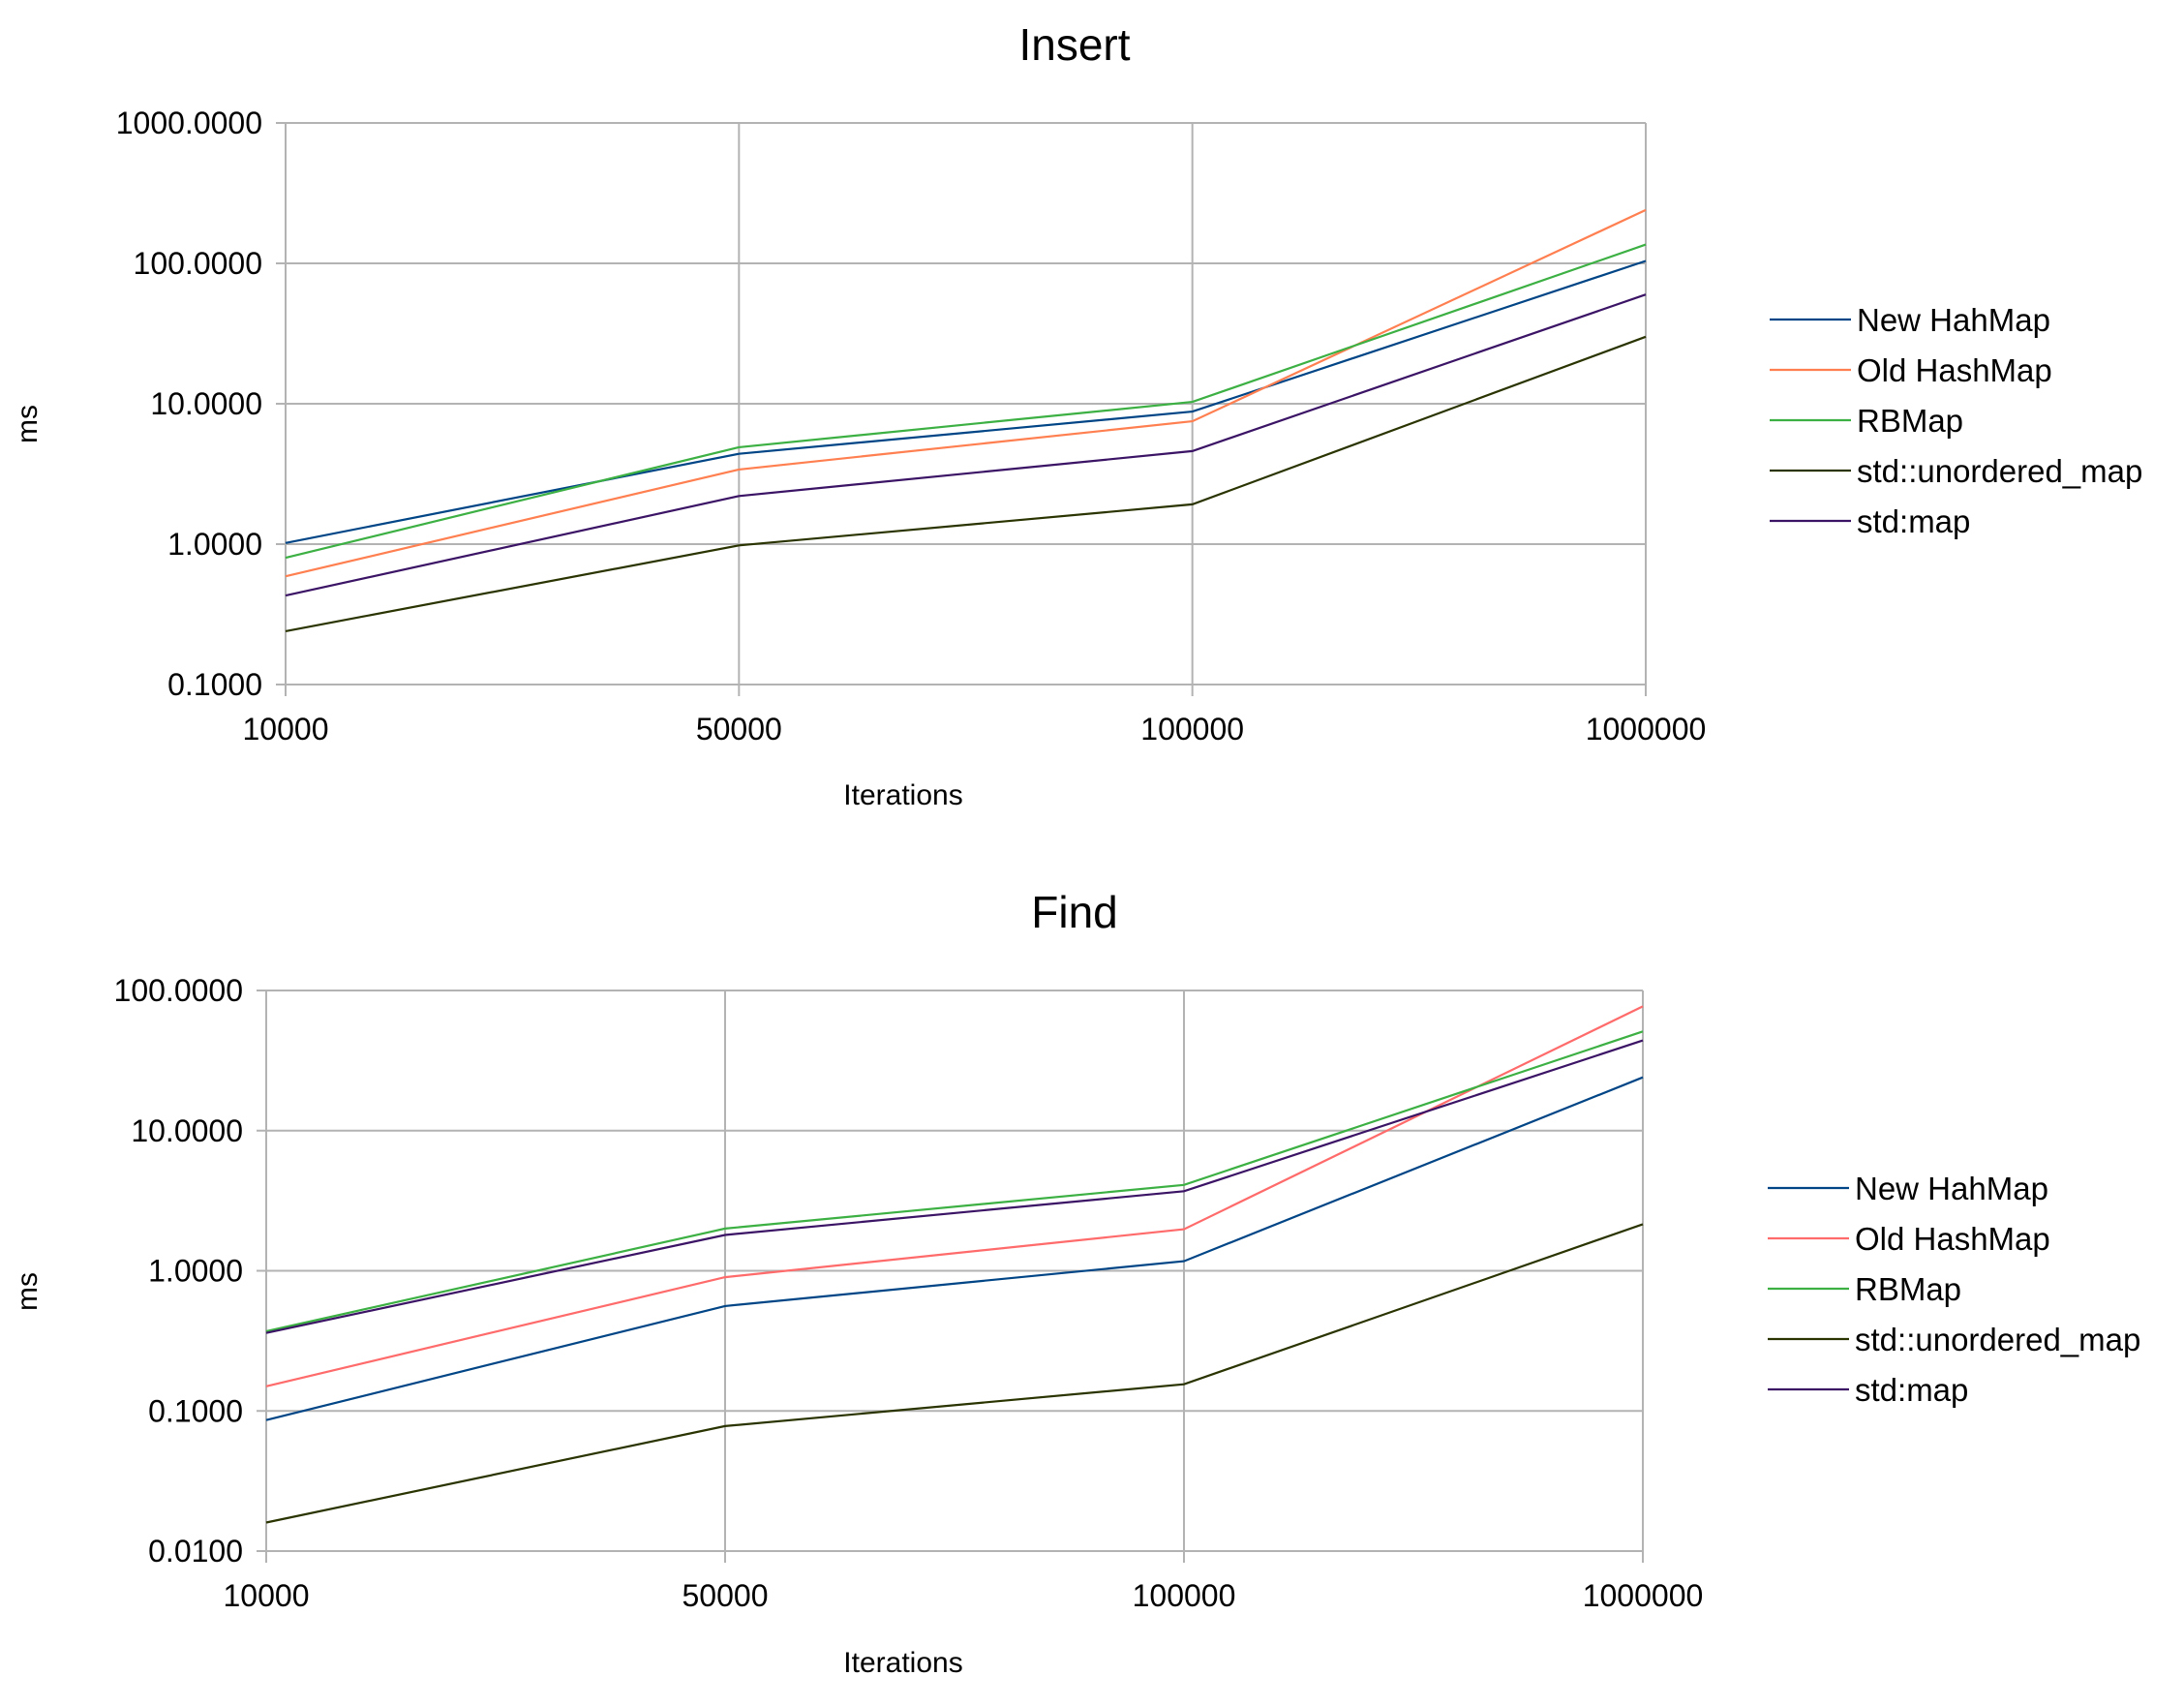  I want to click on y-tick-labels: 100.0000 10.0000 1.0000 0.1000 0.0100, so click(179, 1271).